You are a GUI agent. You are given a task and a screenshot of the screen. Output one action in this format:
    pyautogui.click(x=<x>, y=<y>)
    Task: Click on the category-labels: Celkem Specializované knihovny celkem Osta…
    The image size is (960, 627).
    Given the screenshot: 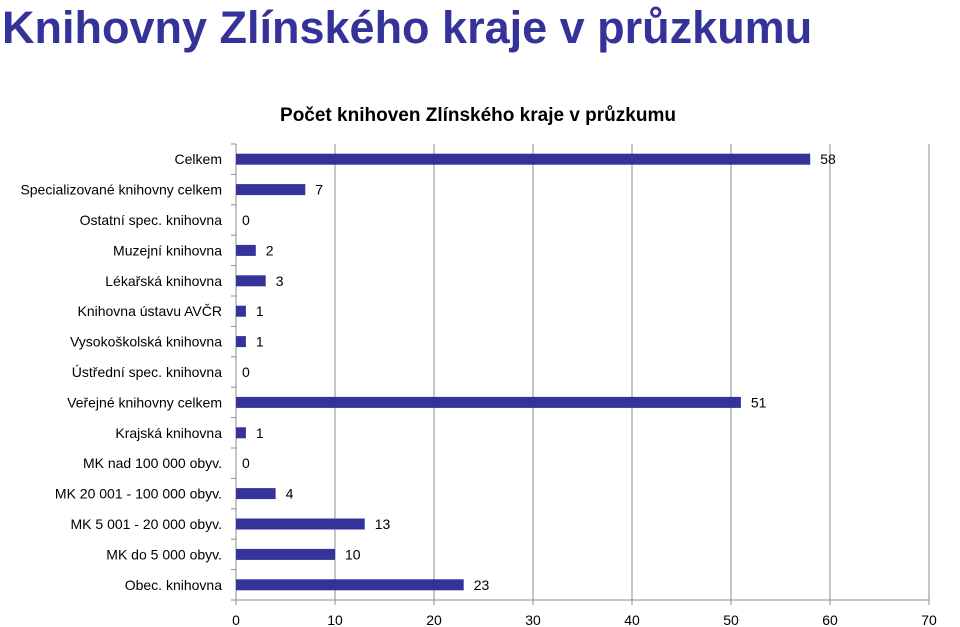 What is the action you would take?
    pyautogui.click(x=121, y=372)
    